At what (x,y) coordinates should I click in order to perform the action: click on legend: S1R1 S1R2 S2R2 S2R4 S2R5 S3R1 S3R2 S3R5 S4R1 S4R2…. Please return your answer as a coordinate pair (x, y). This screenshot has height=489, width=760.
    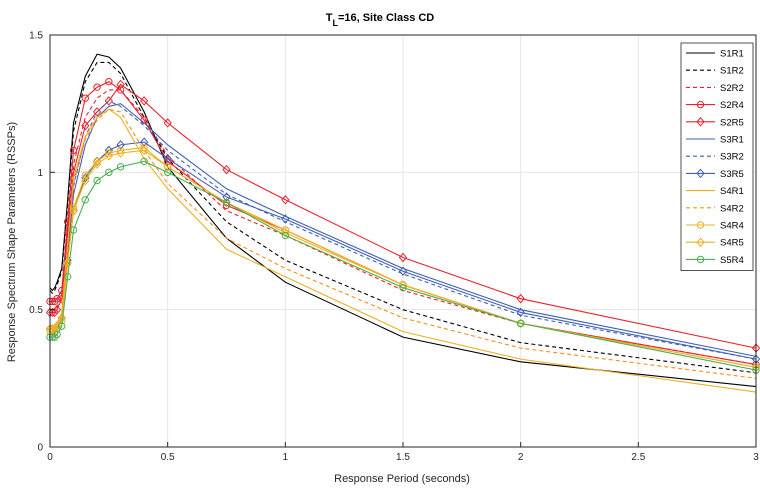
    Looking at the image, I should click on (717, 157).